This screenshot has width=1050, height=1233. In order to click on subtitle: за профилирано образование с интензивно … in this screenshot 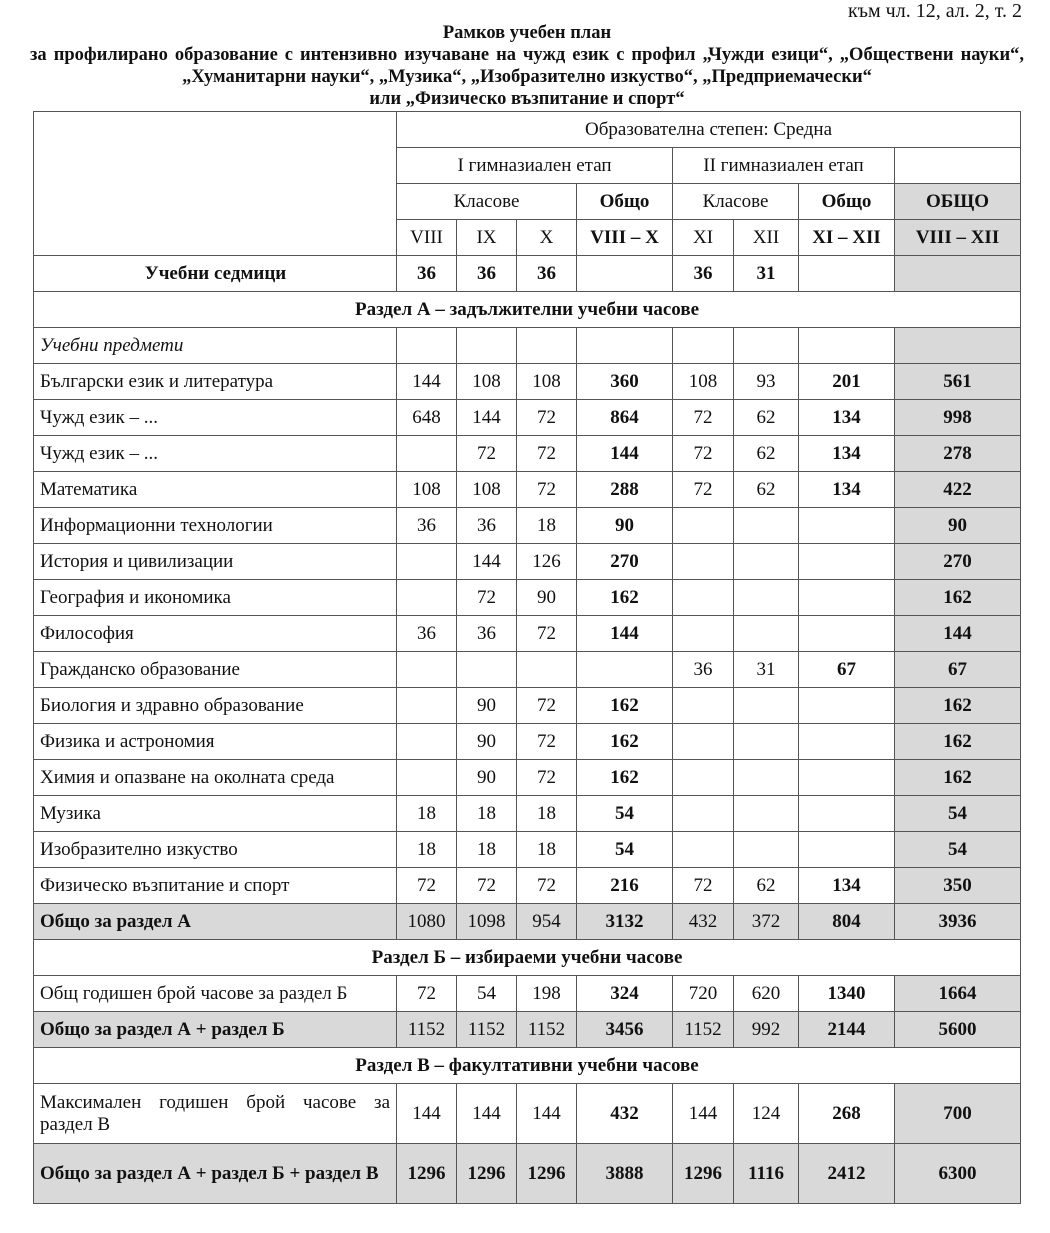, I will do `click(527, 66)`.